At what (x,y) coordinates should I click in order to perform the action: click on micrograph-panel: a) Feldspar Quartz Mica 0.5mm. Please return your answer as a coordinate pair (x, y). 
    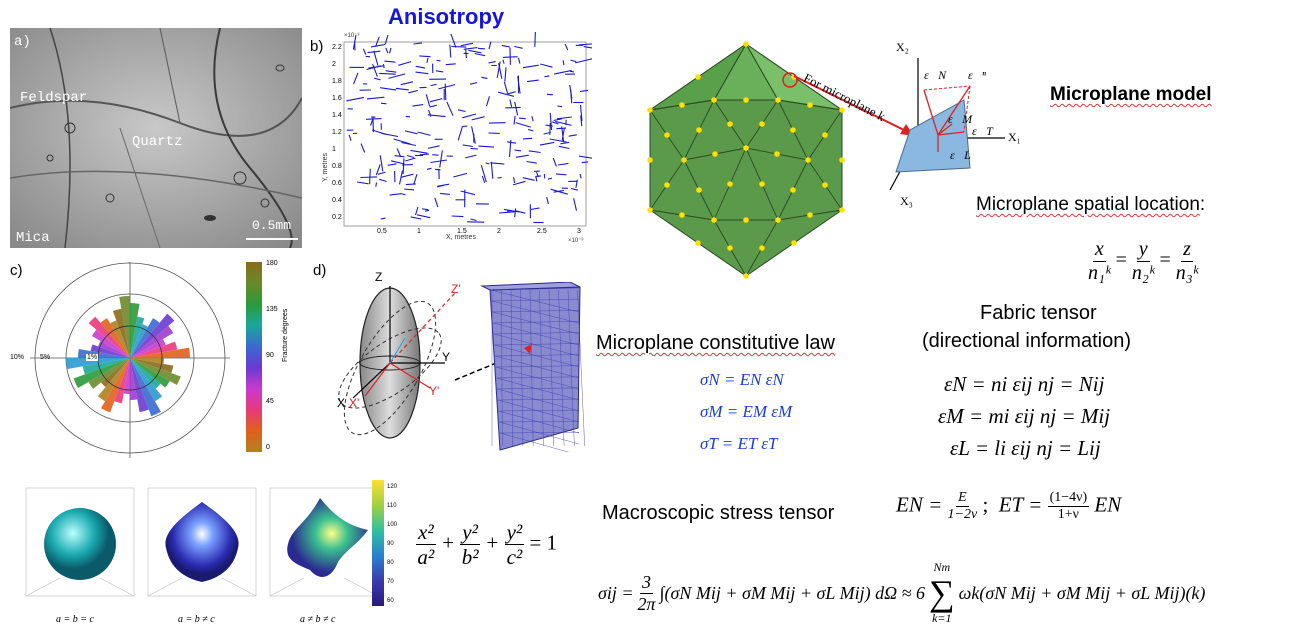
    Looking at the image, I should click on (156, 138).